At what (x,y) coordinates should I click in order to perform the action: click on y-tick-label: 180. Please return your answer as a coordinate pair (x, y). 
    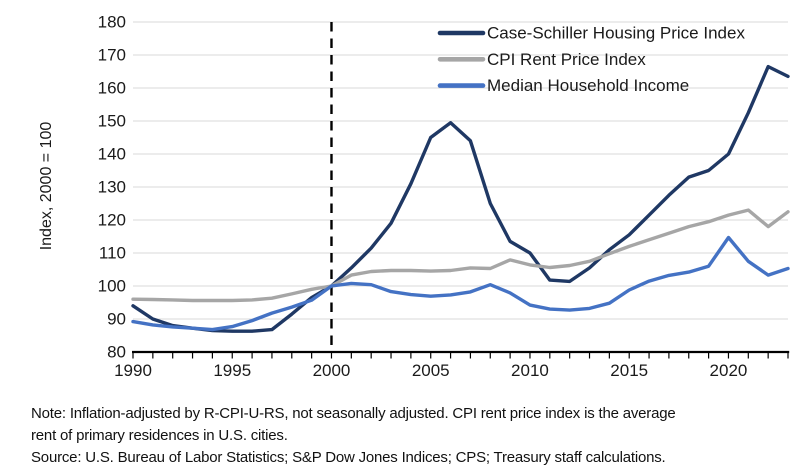
    Looking at the image, I should click on (112, 22).